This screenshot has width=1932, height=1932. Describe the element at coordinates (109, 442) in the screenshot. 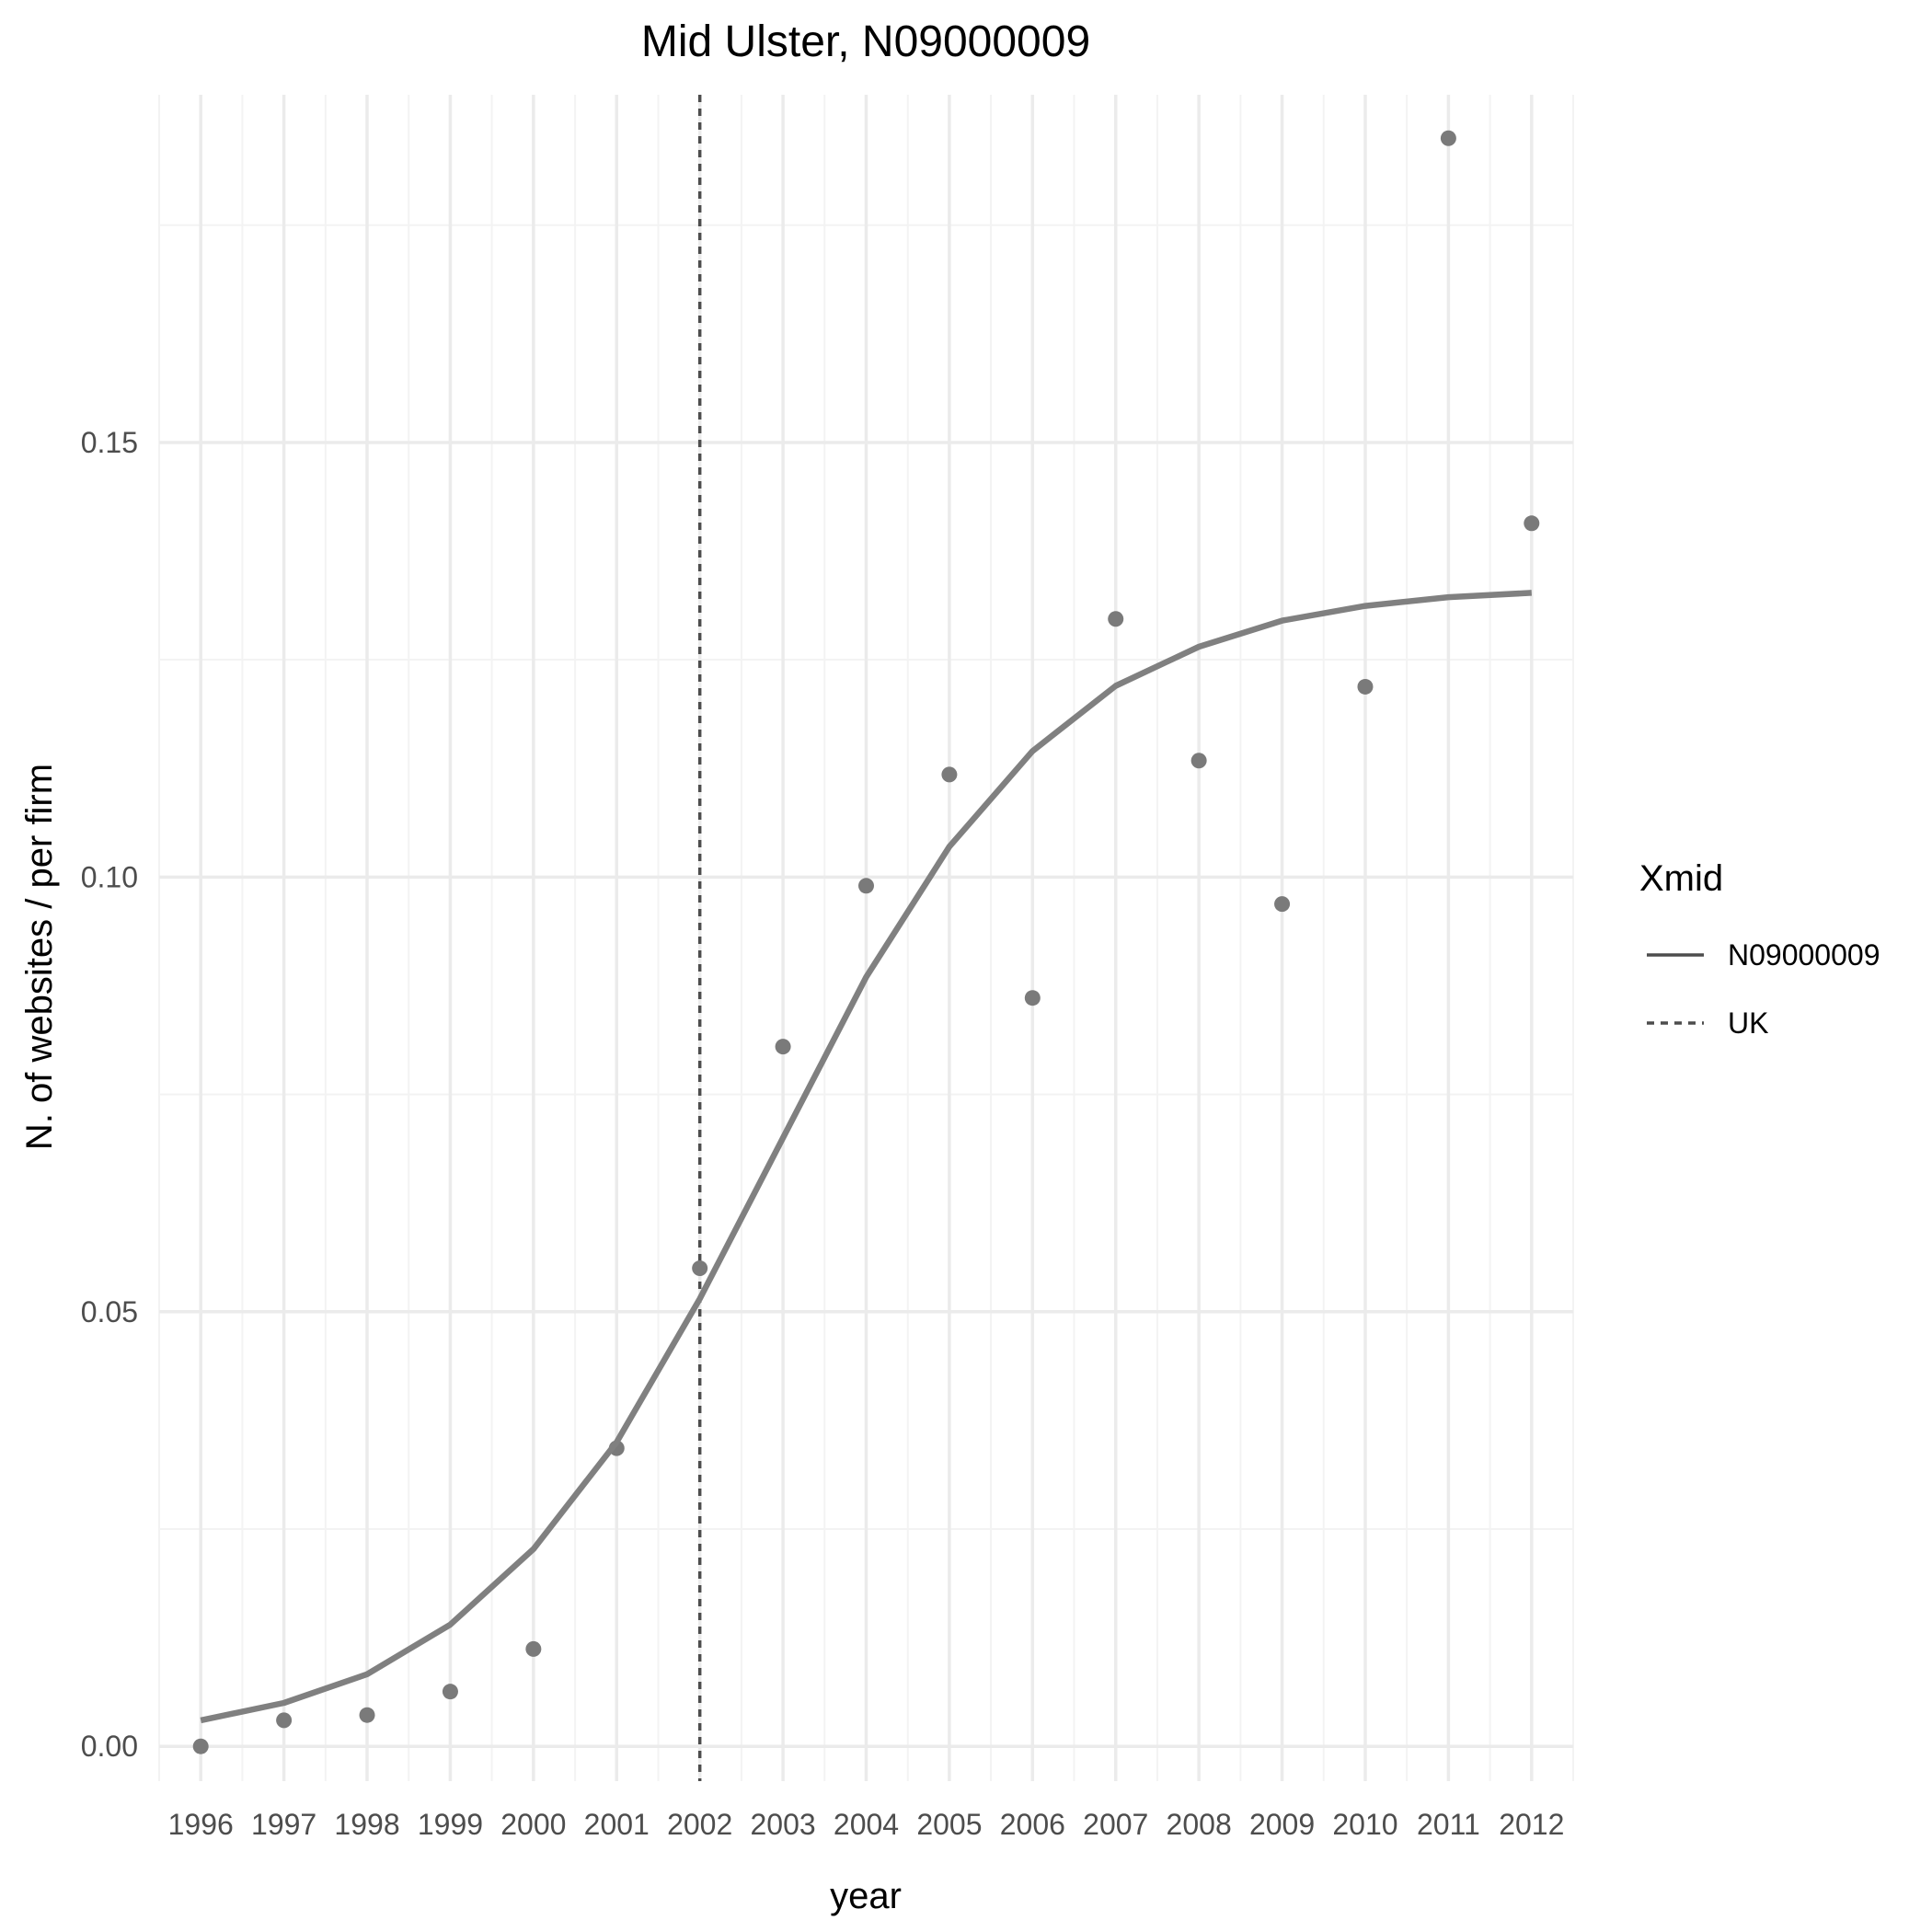

I see `y-tick-label: 0.15` at that location.